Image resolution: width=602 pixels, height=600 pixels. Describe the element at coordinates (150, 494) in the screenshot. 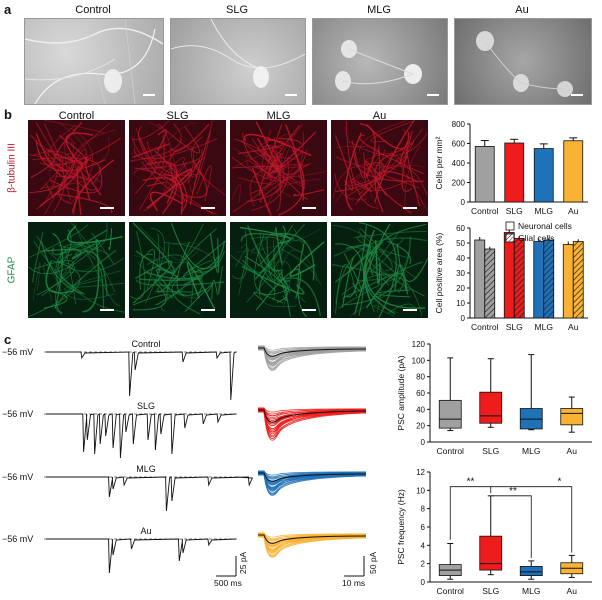

I see `trace-mlg` at that location.